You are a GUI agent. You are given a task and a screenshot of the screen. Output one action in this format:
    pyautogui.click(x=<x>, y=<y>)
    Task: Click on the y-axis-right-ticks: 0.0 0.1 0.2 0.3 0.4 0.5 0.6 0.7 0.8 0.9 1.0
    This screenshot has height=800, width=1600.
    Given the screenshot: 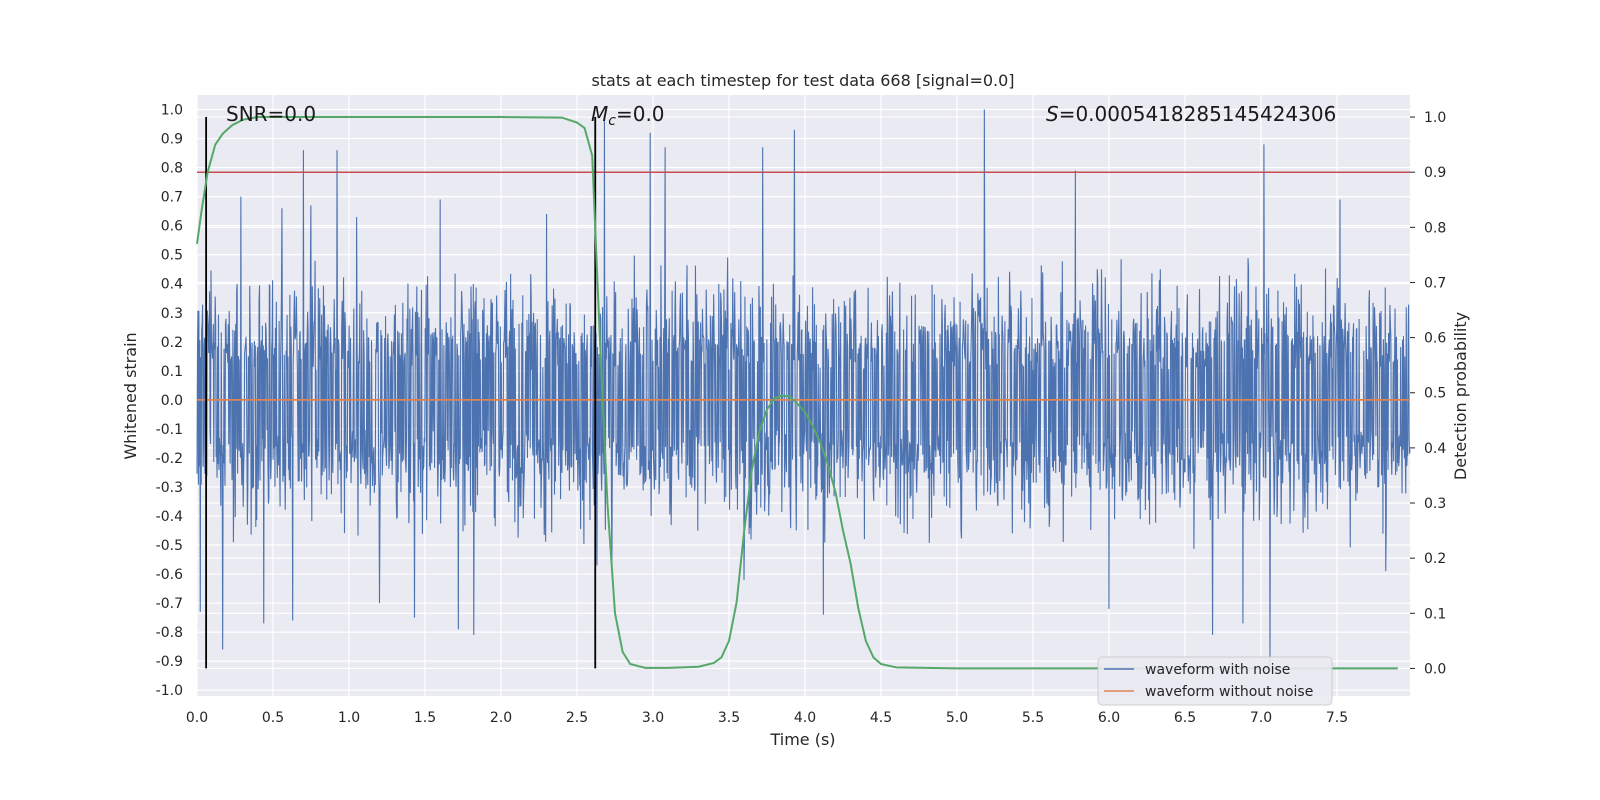 What is the action you would take?
    pyautogui.click(x=1428, y=393)
    